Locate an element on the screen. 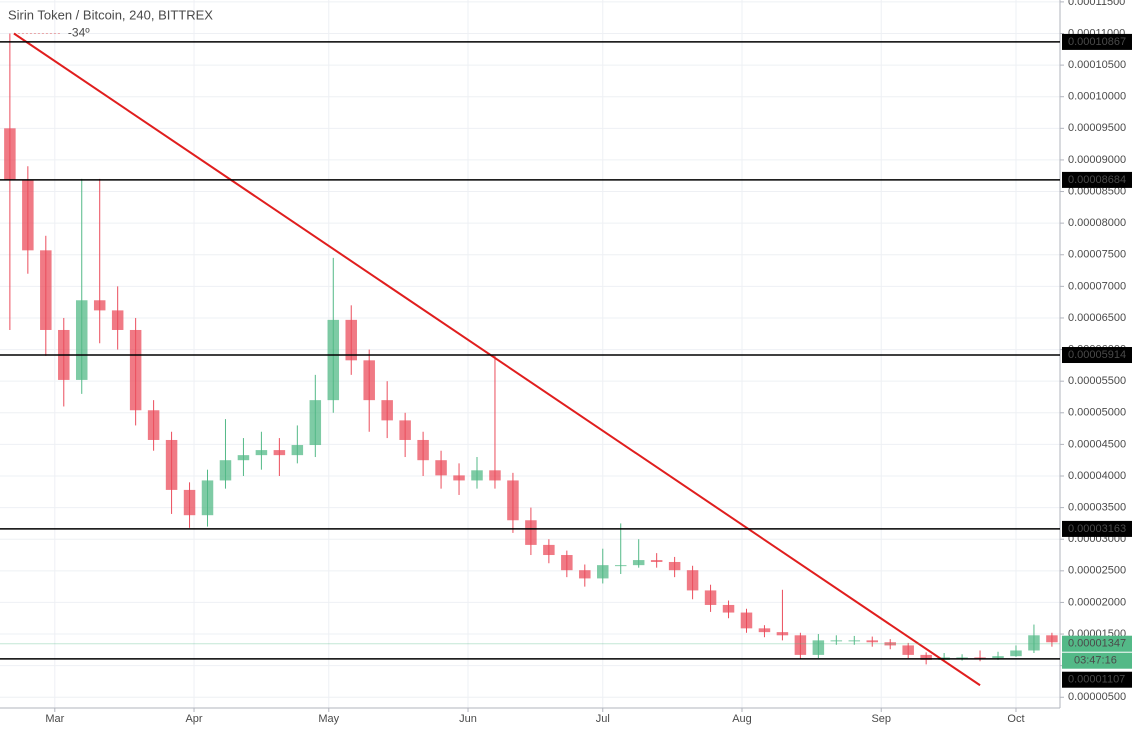  y-tick-label: 0.00010500 is located at coordinates (1097, 65).